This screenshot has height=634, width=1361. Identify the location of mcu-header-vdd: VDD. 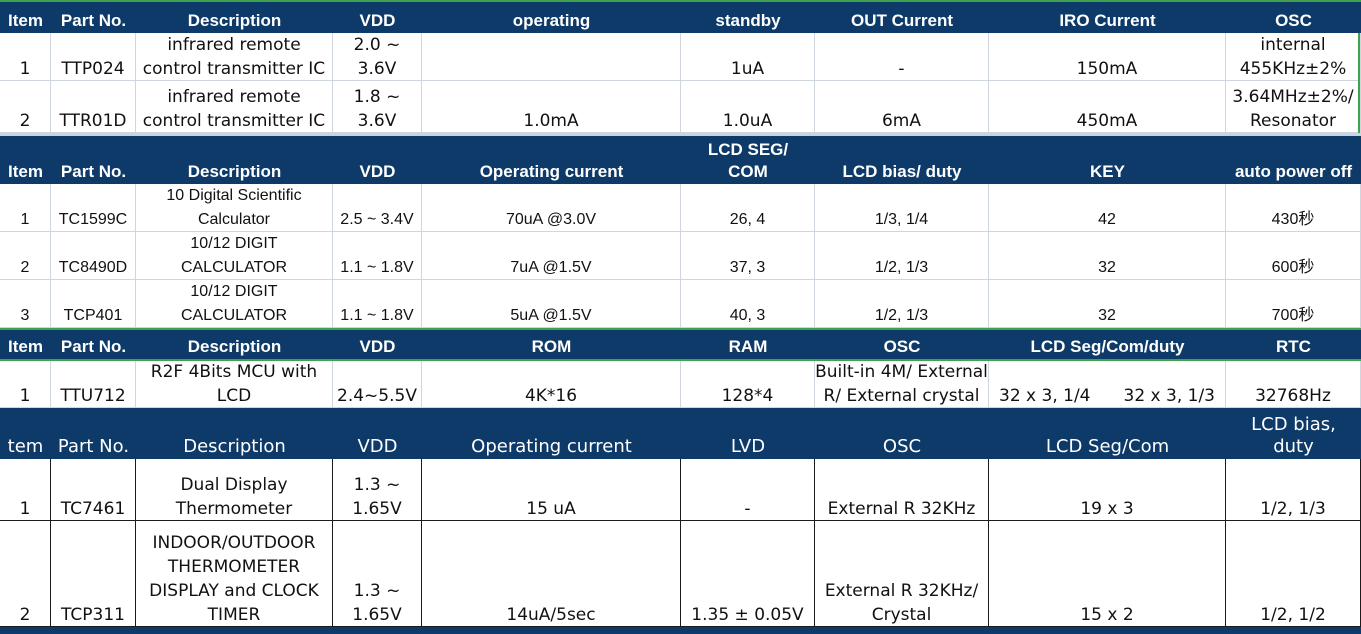
(377, 346).